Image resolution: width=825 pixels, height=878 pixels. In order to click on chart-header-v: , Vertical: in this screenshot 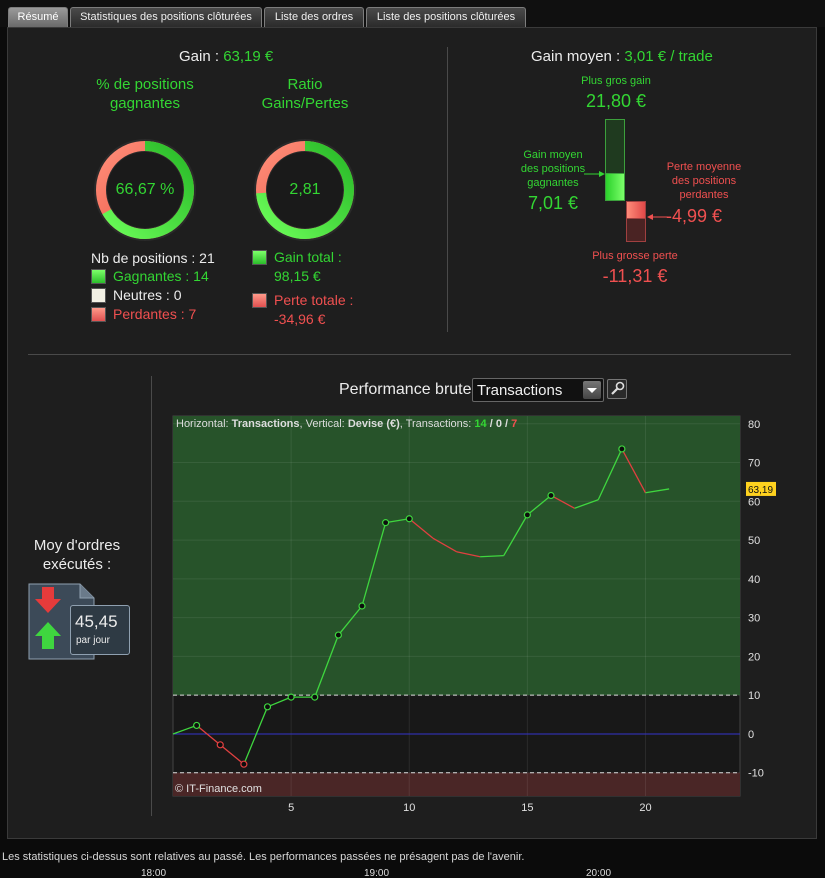, I will do `click(322, 424)`.